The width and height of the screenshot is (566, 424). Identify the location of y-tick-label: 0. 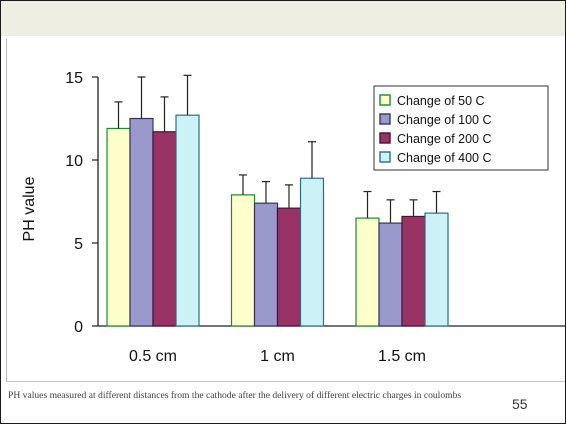
(78, 327).